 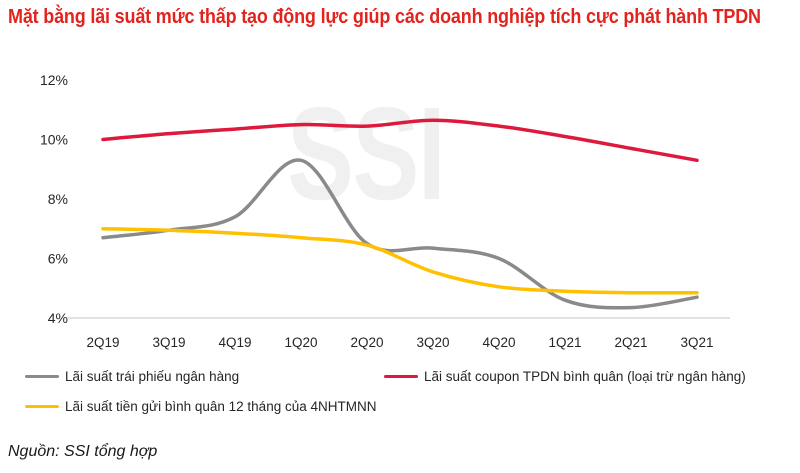 What do you see at coordinates (564, 342) in the screenshot?
I see `x-tick-label: 1Q21` at bounding box center [564, 342].